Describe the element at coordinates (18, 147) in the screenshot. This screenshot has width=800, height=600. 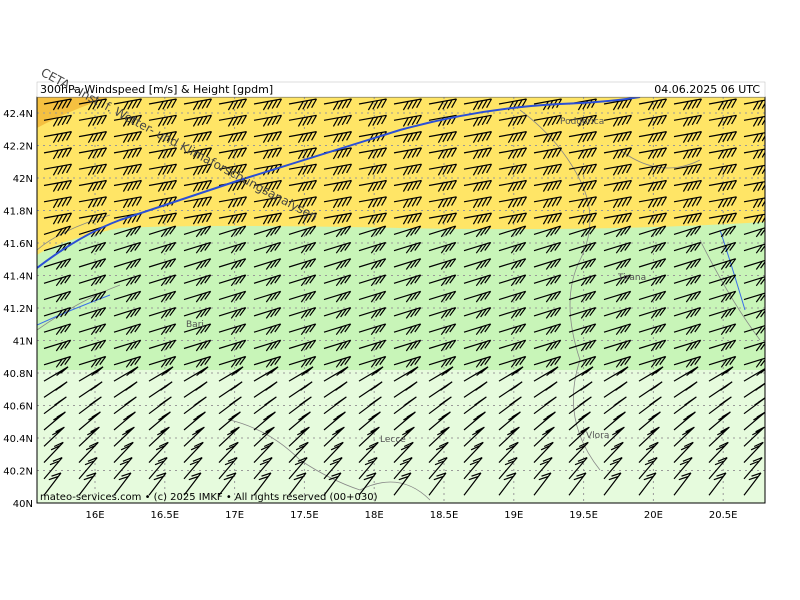
I see `lat-label: 42.2N` at that location.